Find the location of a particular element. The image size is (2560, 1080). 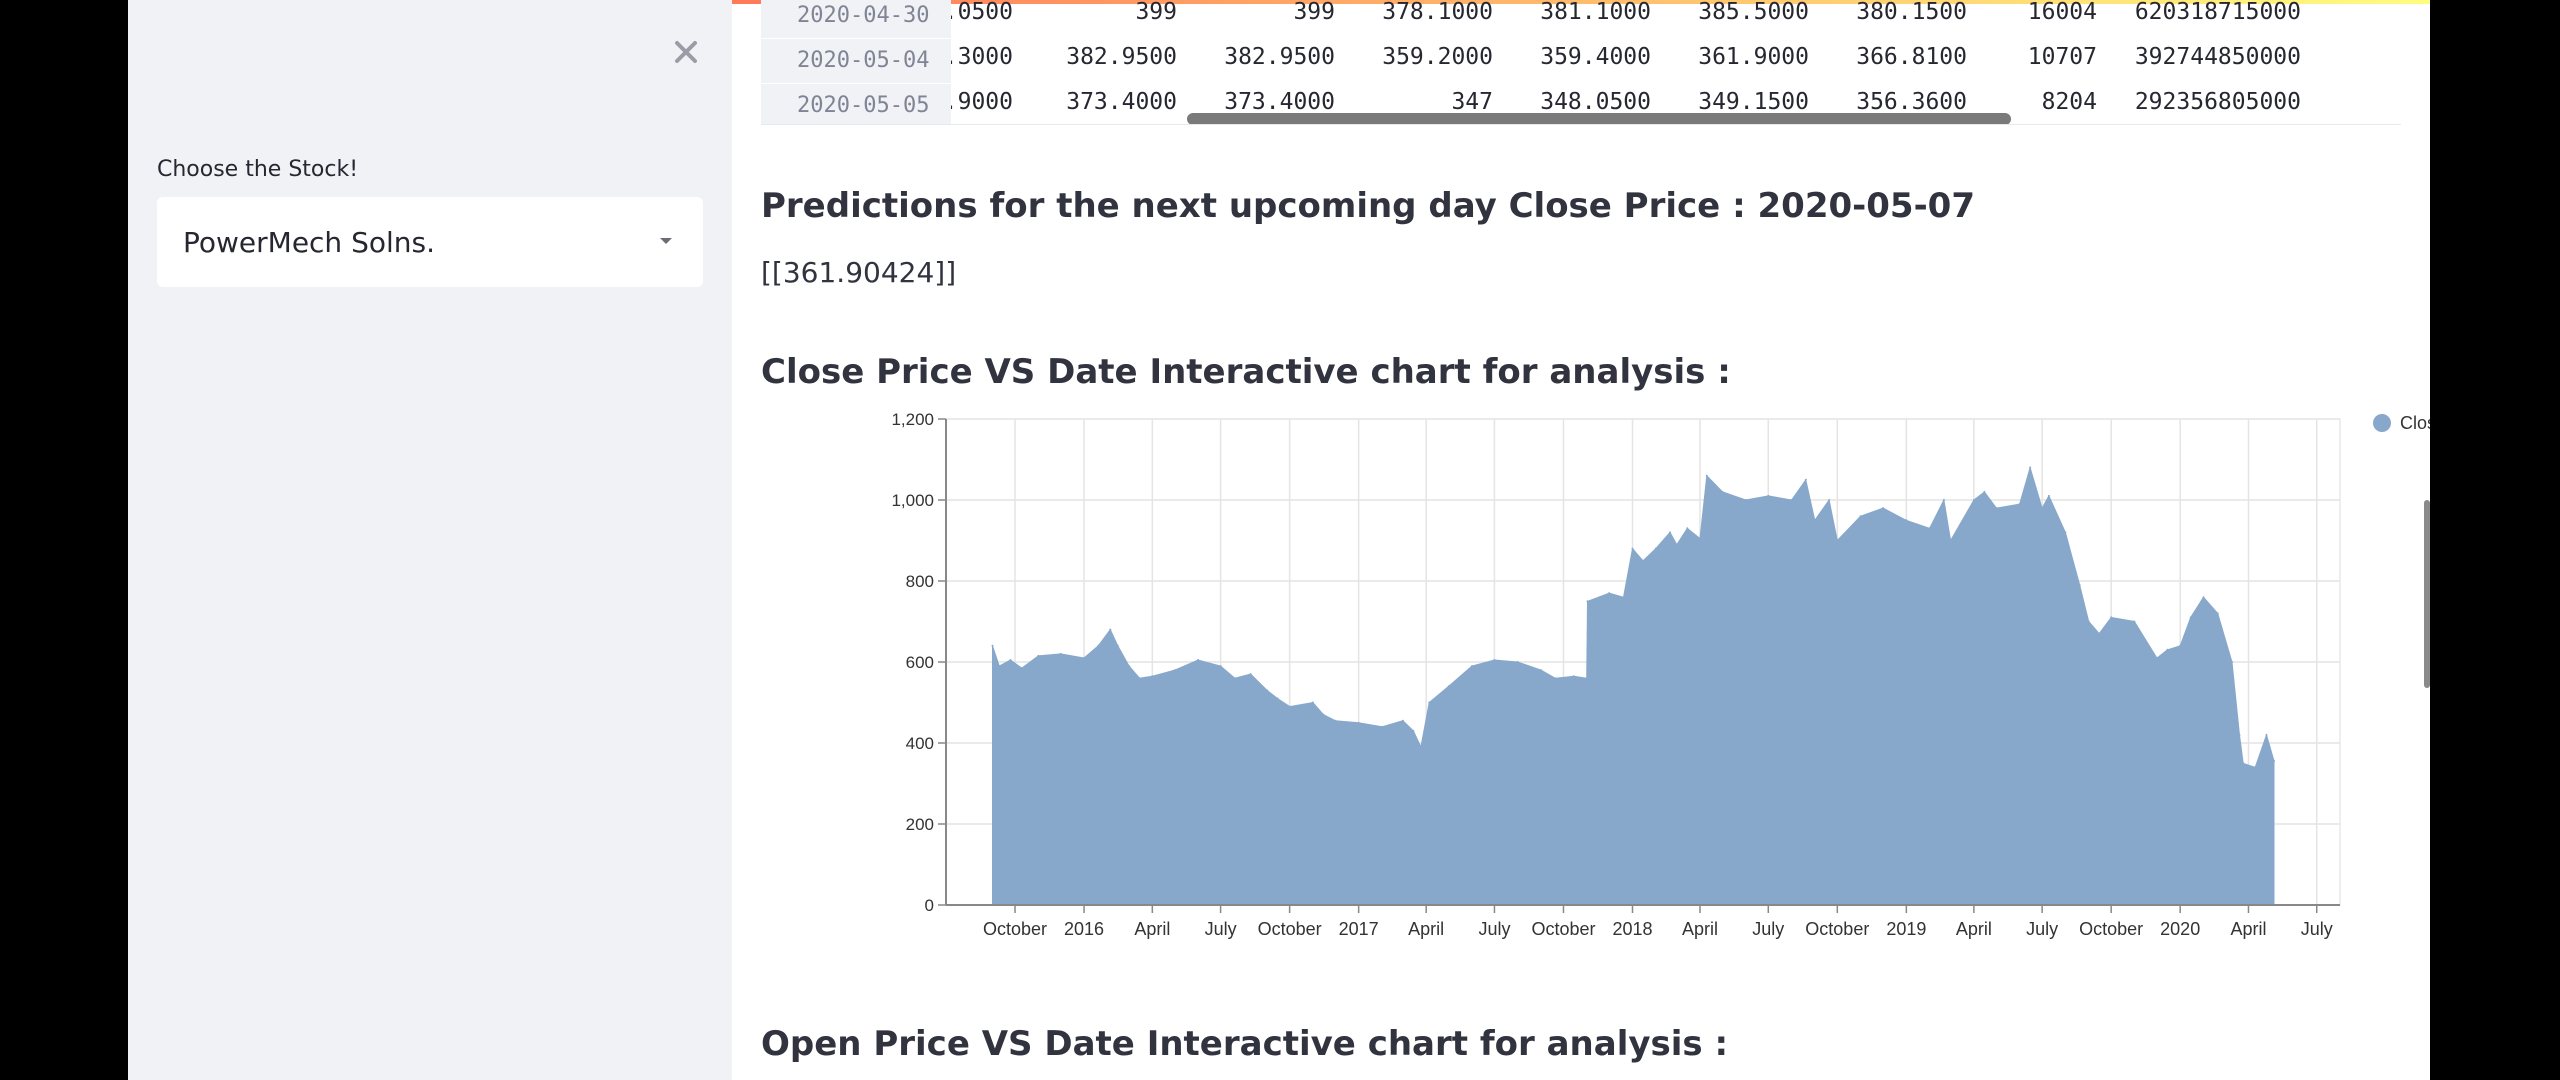

table-cell: 10707 is located at coordinates (2062, 57).